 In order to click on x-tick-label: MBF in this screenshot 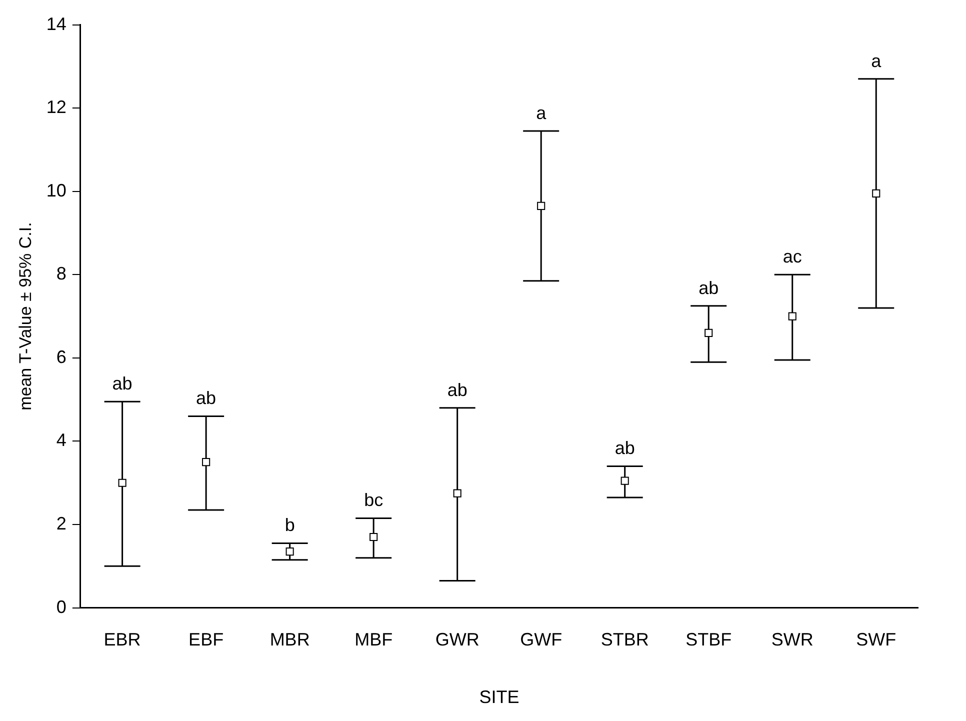, I will do `click(373, 640)`.